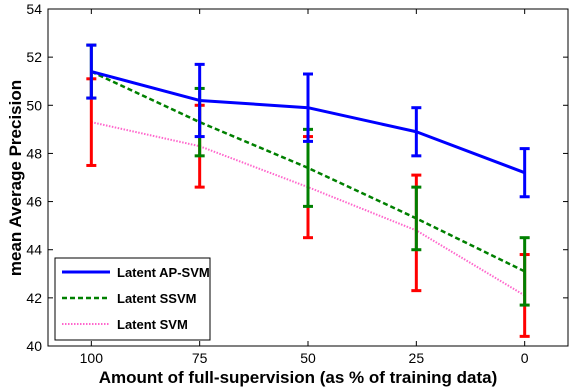 The width and height of the screenshot is (571, 389). What do you see at coordinates (417, 358) in the screenshot?
I see `x-tick-label-25: 25` at bounding box center [417, 358].